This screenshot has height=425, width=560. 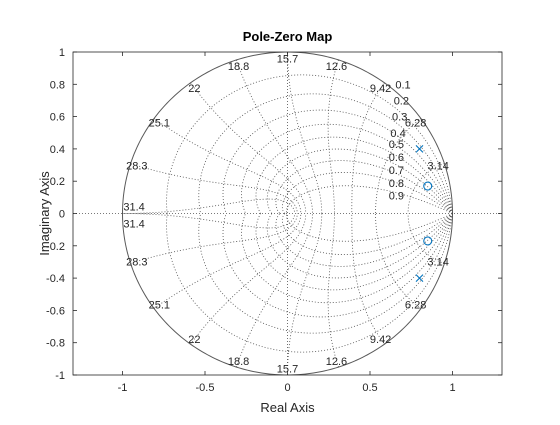 I want to click on damping-label: 0.5, so click(x=396, y=145).